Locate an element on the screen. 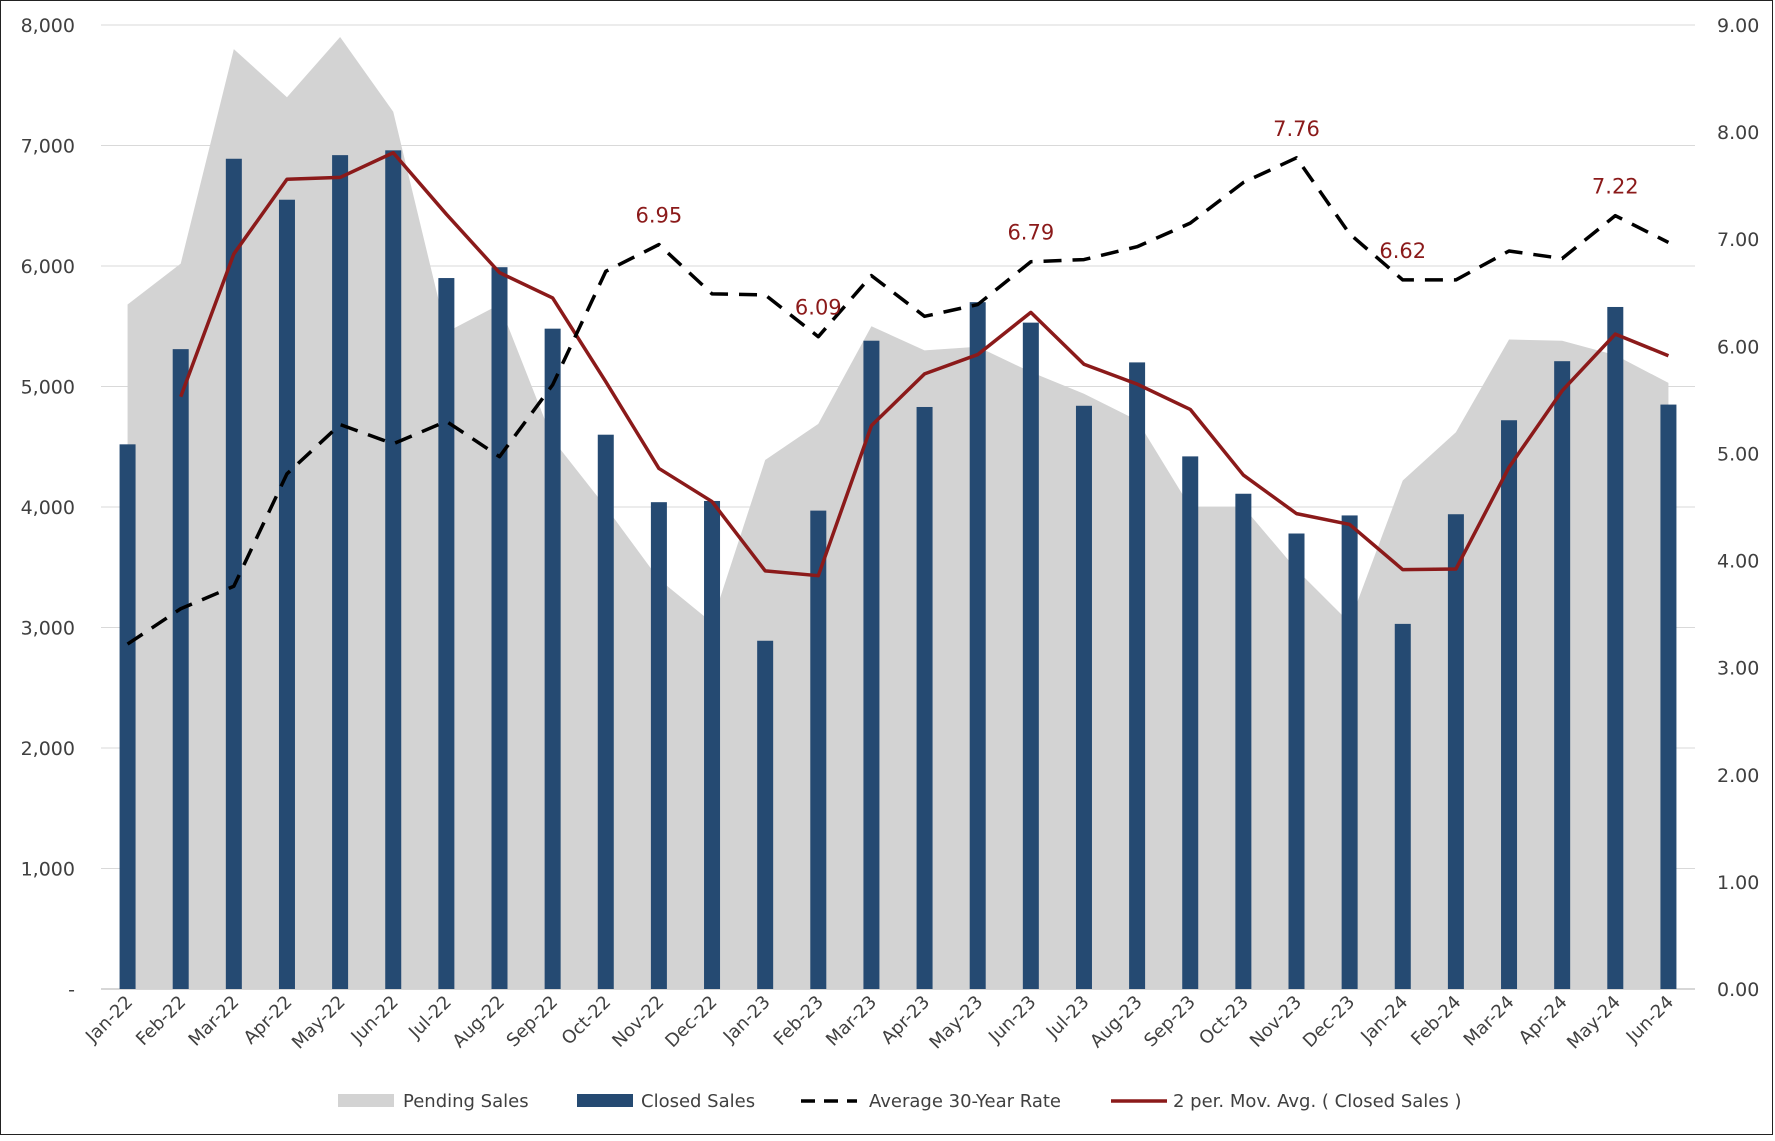  right-axis-tick-label: 7.00 is located at coordinates (1738, 240).